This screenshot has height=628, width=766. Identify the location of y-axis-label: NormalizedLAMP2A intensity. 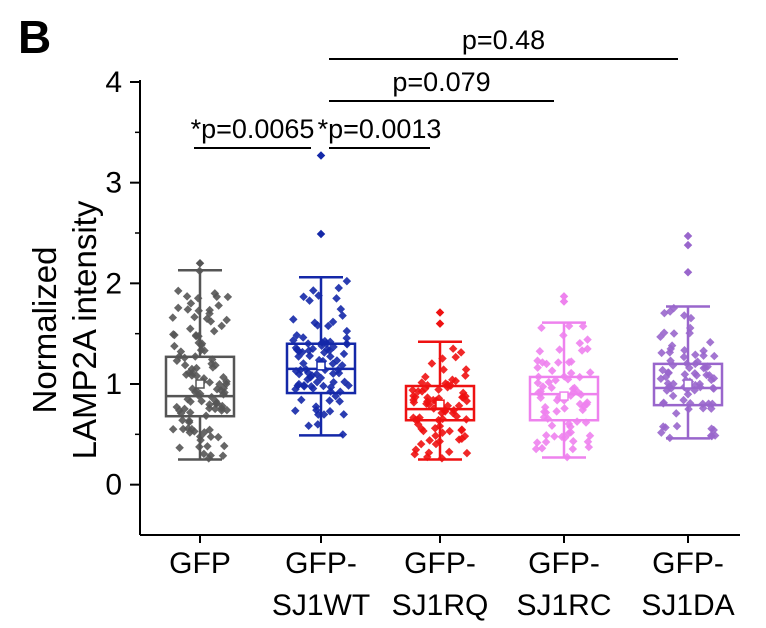
(64, 329).